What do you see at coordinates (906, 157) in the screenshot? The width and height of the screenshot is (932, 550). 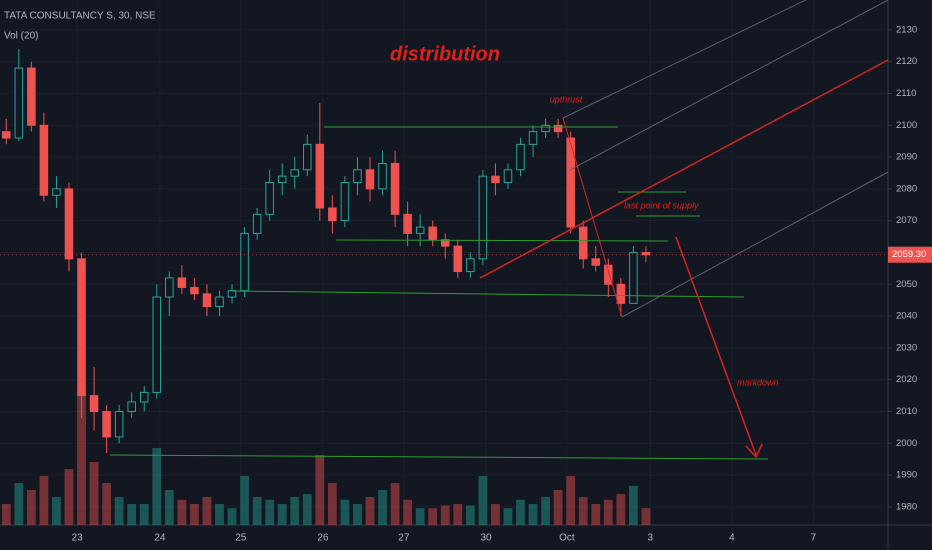 I see `y-tick-label: 2090` at bounding box center [906, 157].